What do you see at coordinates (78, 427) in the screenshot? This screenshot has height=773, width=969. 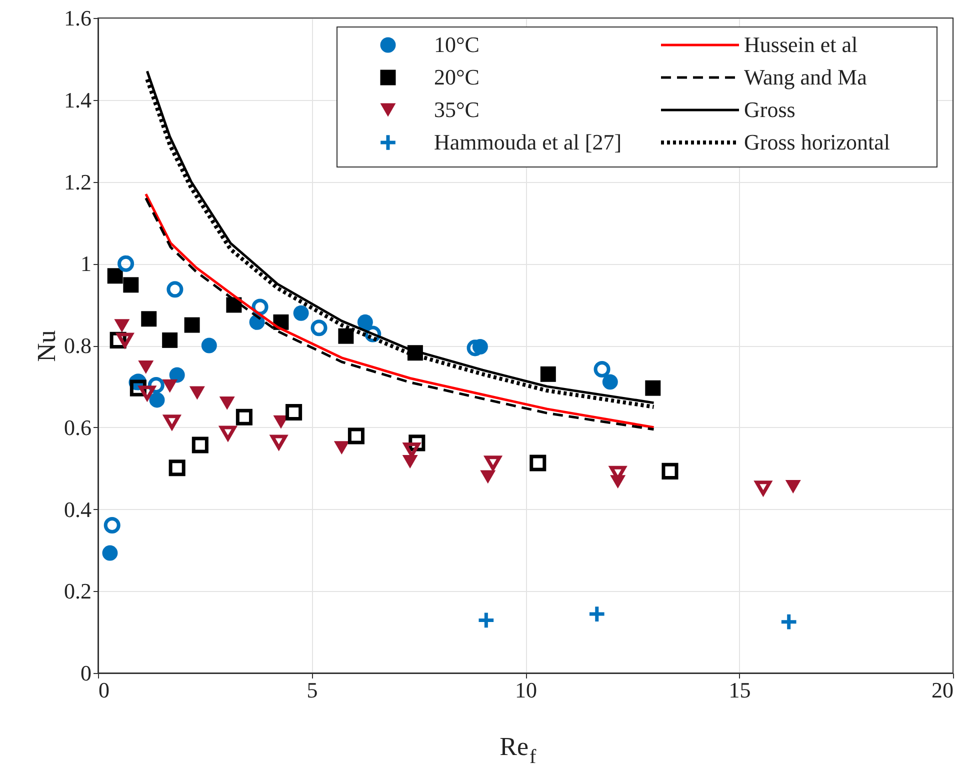 I see `y-tick-label: 0.6` at bounding box center [78, 427].